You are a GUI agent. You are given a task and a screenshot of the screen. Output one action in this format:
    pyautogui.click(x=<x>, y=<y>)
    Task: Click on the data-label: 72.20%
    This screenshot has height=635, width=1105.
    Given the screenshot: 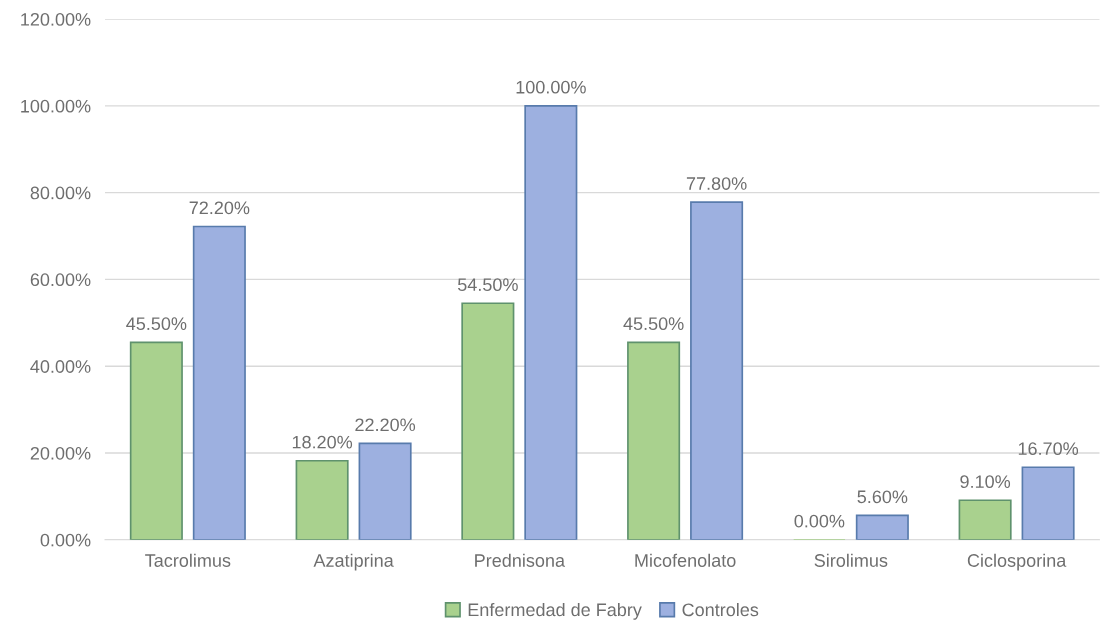 What is the action you would take?
    pyautogui.click(x=219, y=208)
    